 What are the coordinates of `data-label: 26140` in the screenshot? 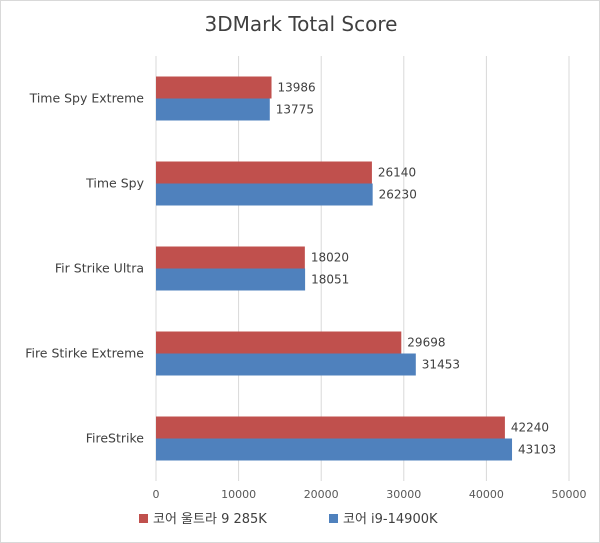 It's located at (397, 173).